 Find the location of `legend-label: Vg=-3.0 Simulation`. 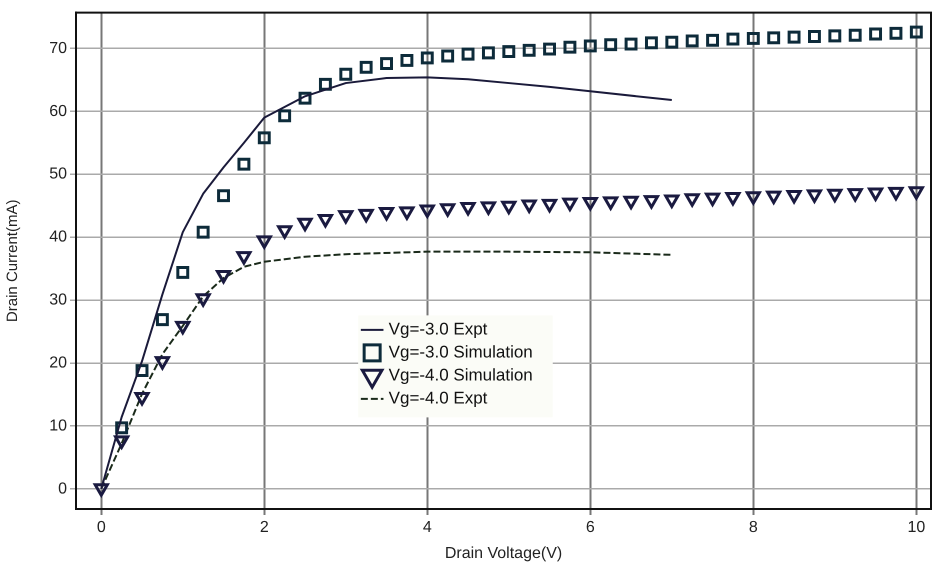

legend-label: Vg=-3.0 Simulation is located at coordinates (460, 352).